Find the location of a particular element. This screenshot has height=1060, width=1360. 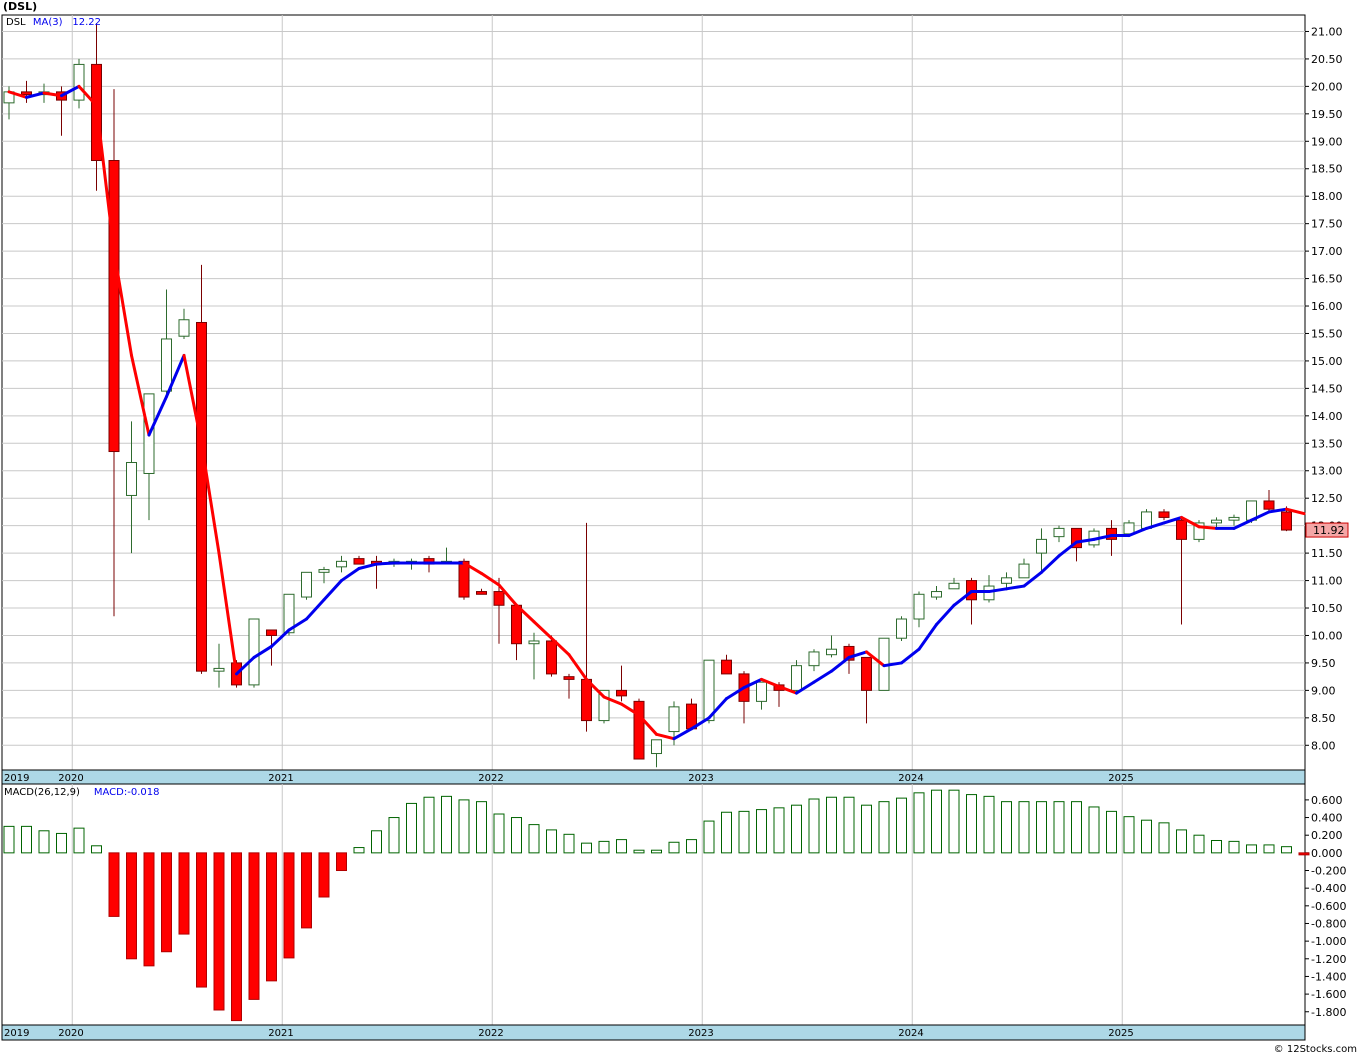

year-label: 2019 is located at coordinates (16, 1033).